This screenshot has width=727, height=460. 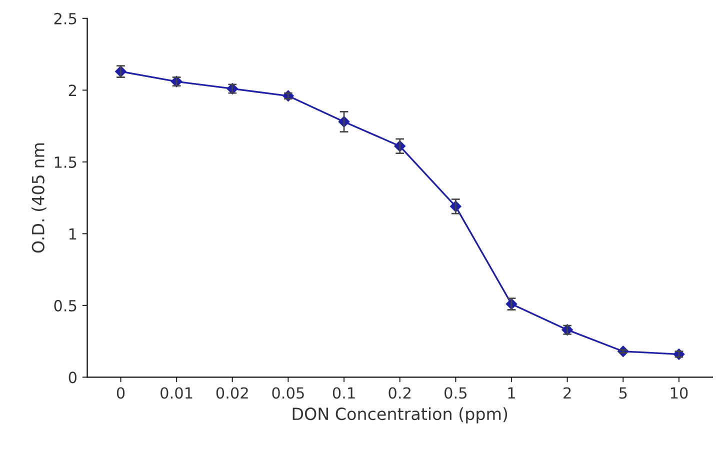 I want to click on x-tick-label: 0.1, so click(x=343, y=393).